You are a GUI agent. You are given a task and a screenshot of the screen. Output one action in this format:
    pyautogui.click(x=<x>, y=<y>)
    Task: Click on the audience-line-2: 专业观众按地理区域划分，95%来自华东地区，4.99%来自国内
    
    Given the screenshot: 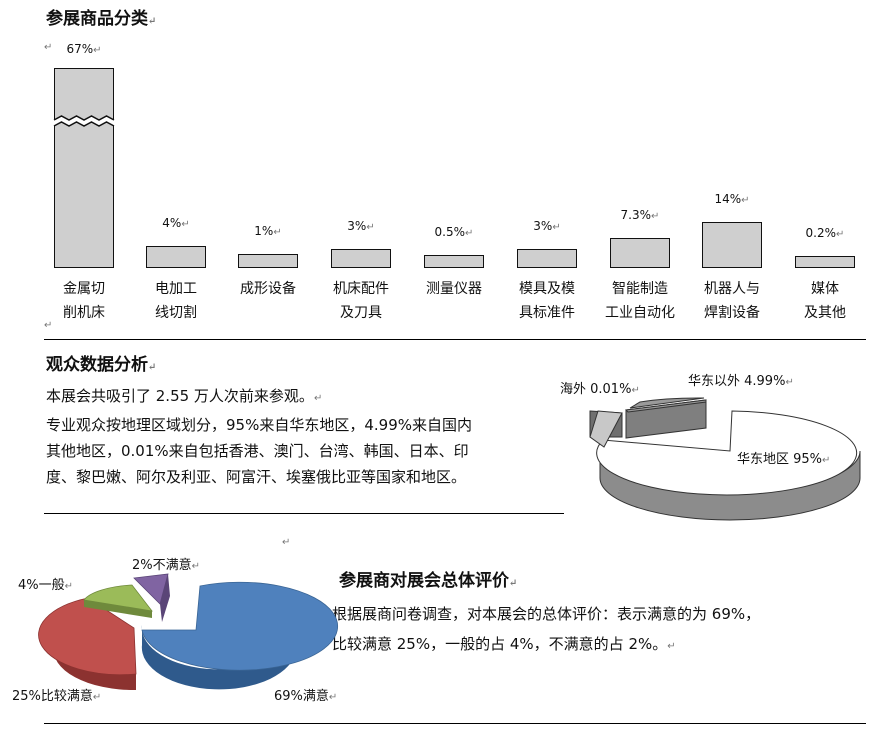 What is the action you would take?
    pyautogui.click(x=259, y=425)
    